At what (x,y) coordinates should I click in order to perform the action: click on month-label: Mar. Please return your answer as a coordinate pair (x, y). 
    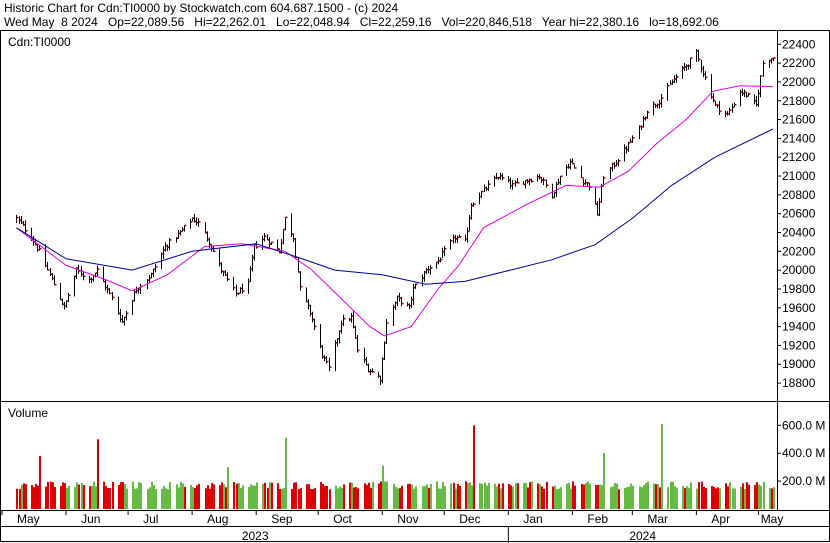
    Looking at the image, I should click on (657, 519).